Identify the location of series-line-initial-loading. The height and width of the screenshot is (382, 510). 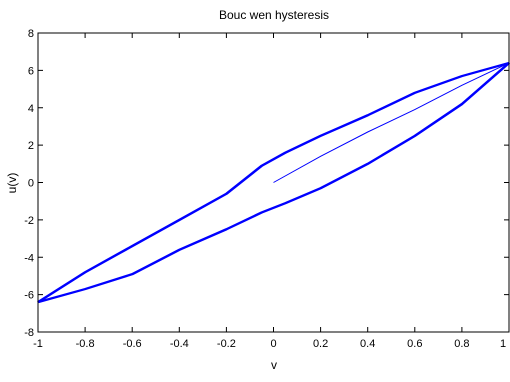
(391, 122).